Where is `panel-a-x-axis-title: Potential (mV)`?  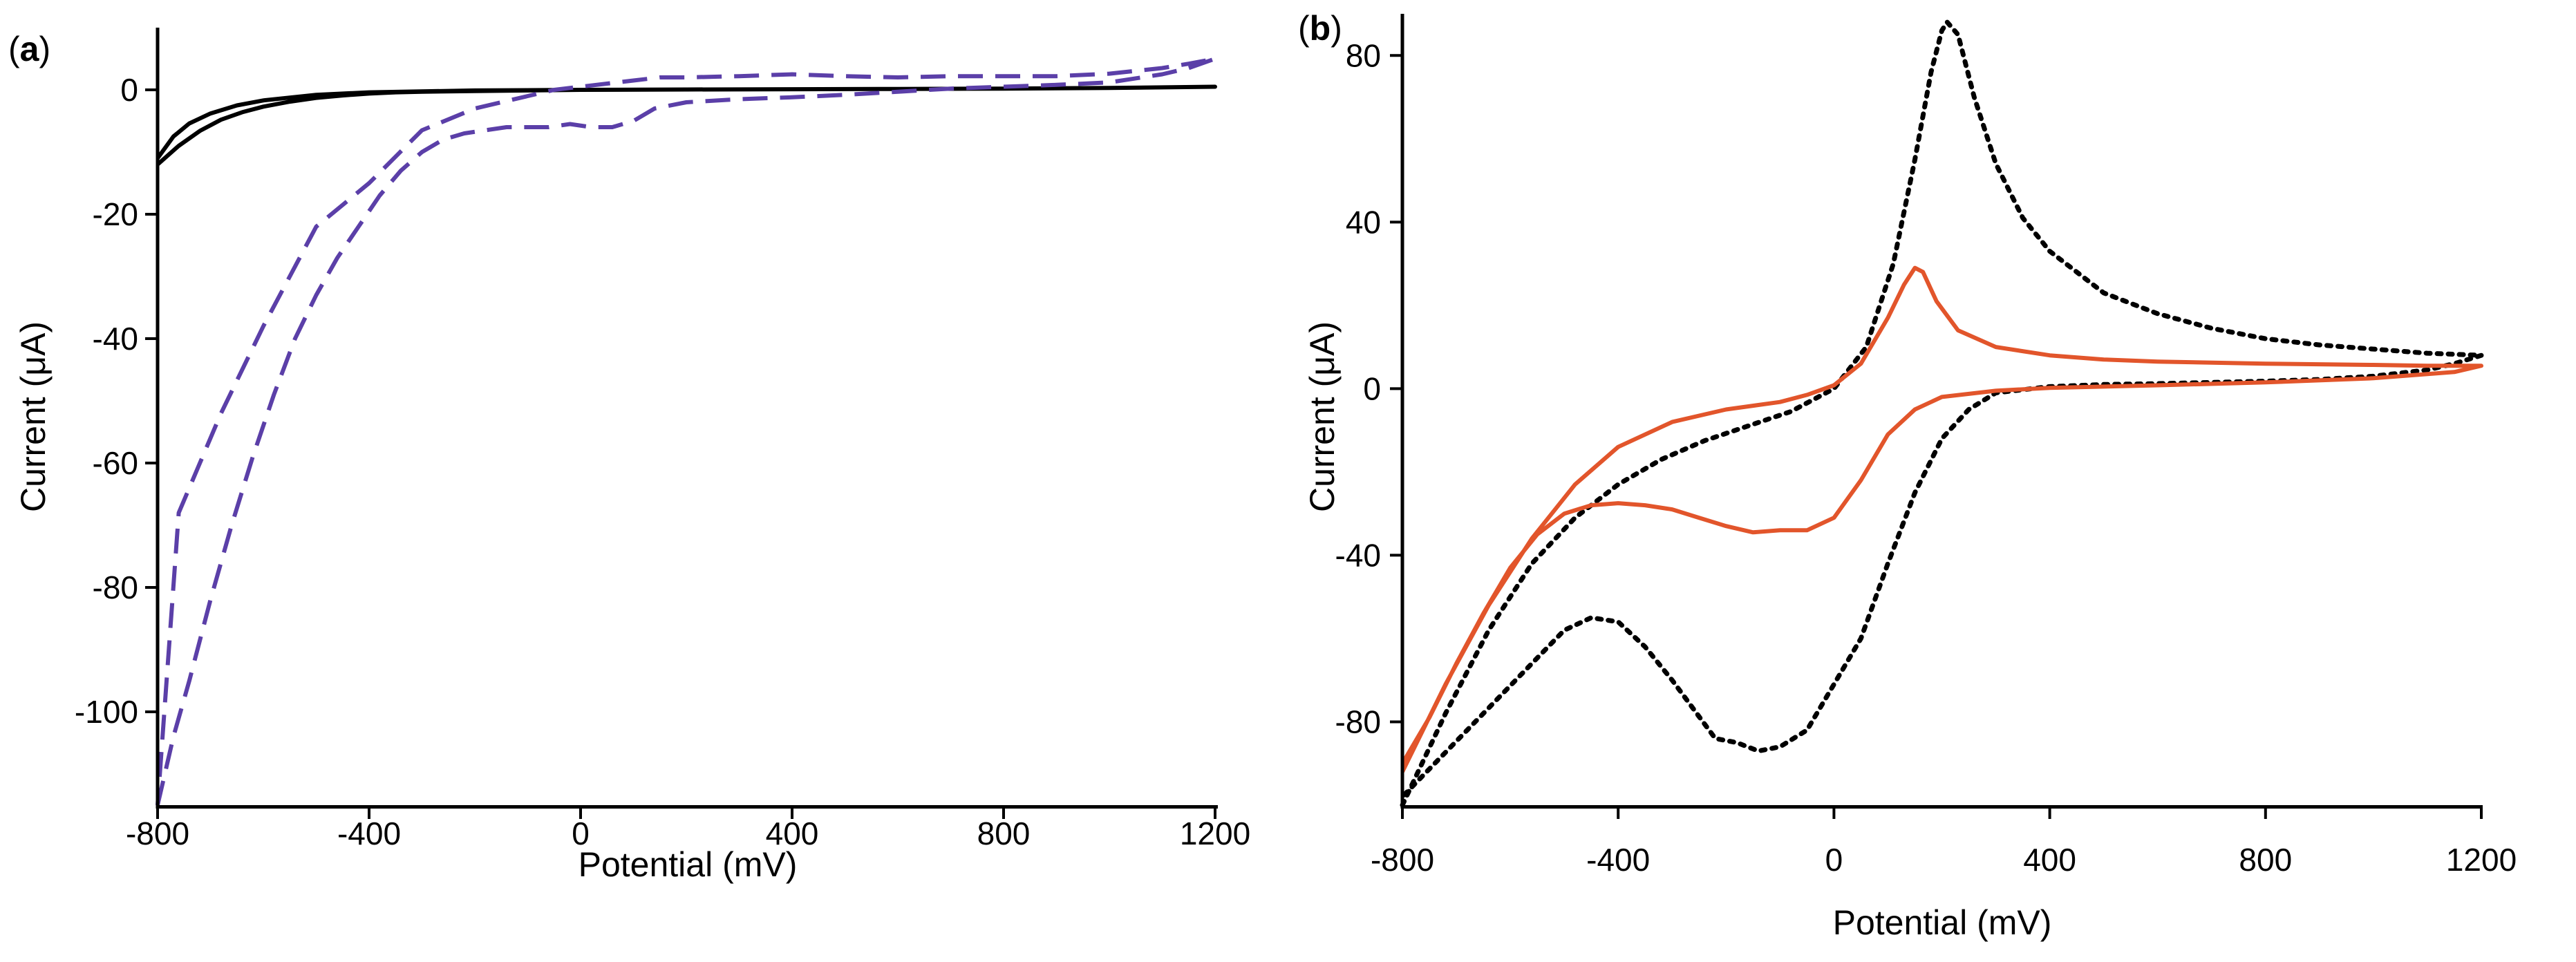 panel-a-x-axis-title: Potential (mV) is located at coordinates (688, 864).